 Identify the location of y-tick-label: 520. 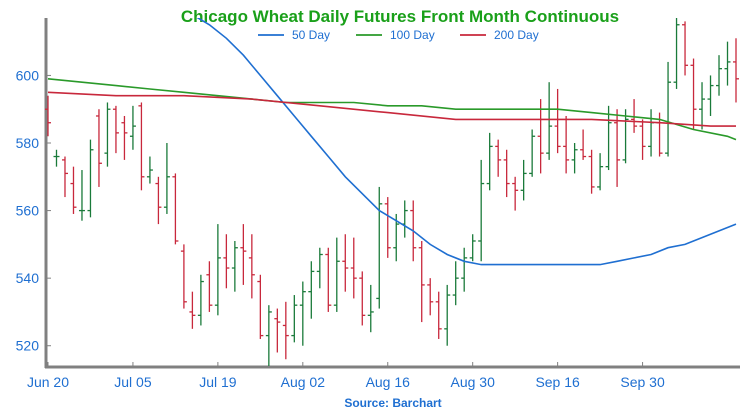
(28, 346).